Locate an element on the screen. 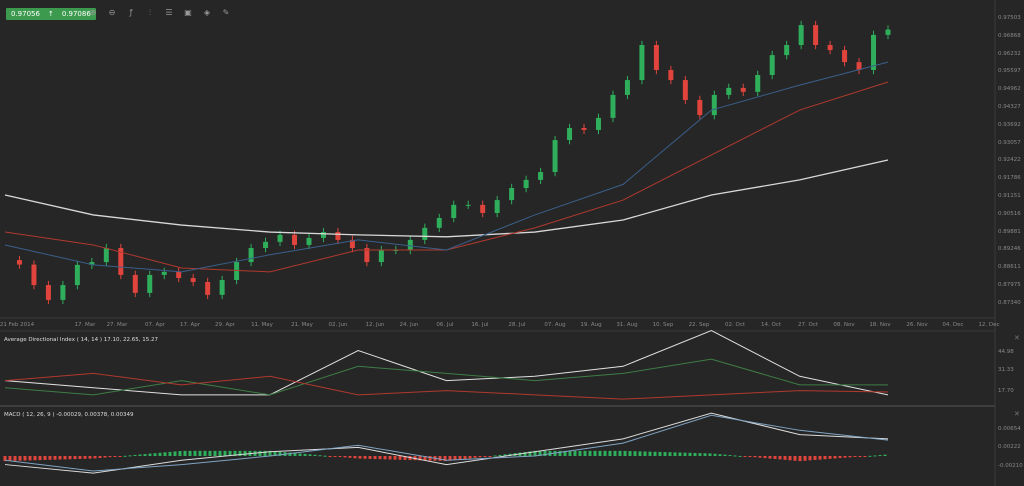 This screenshot has width=1024, height=486. y-tick-label: 0.96232 is located at coordinates (1009, 53).